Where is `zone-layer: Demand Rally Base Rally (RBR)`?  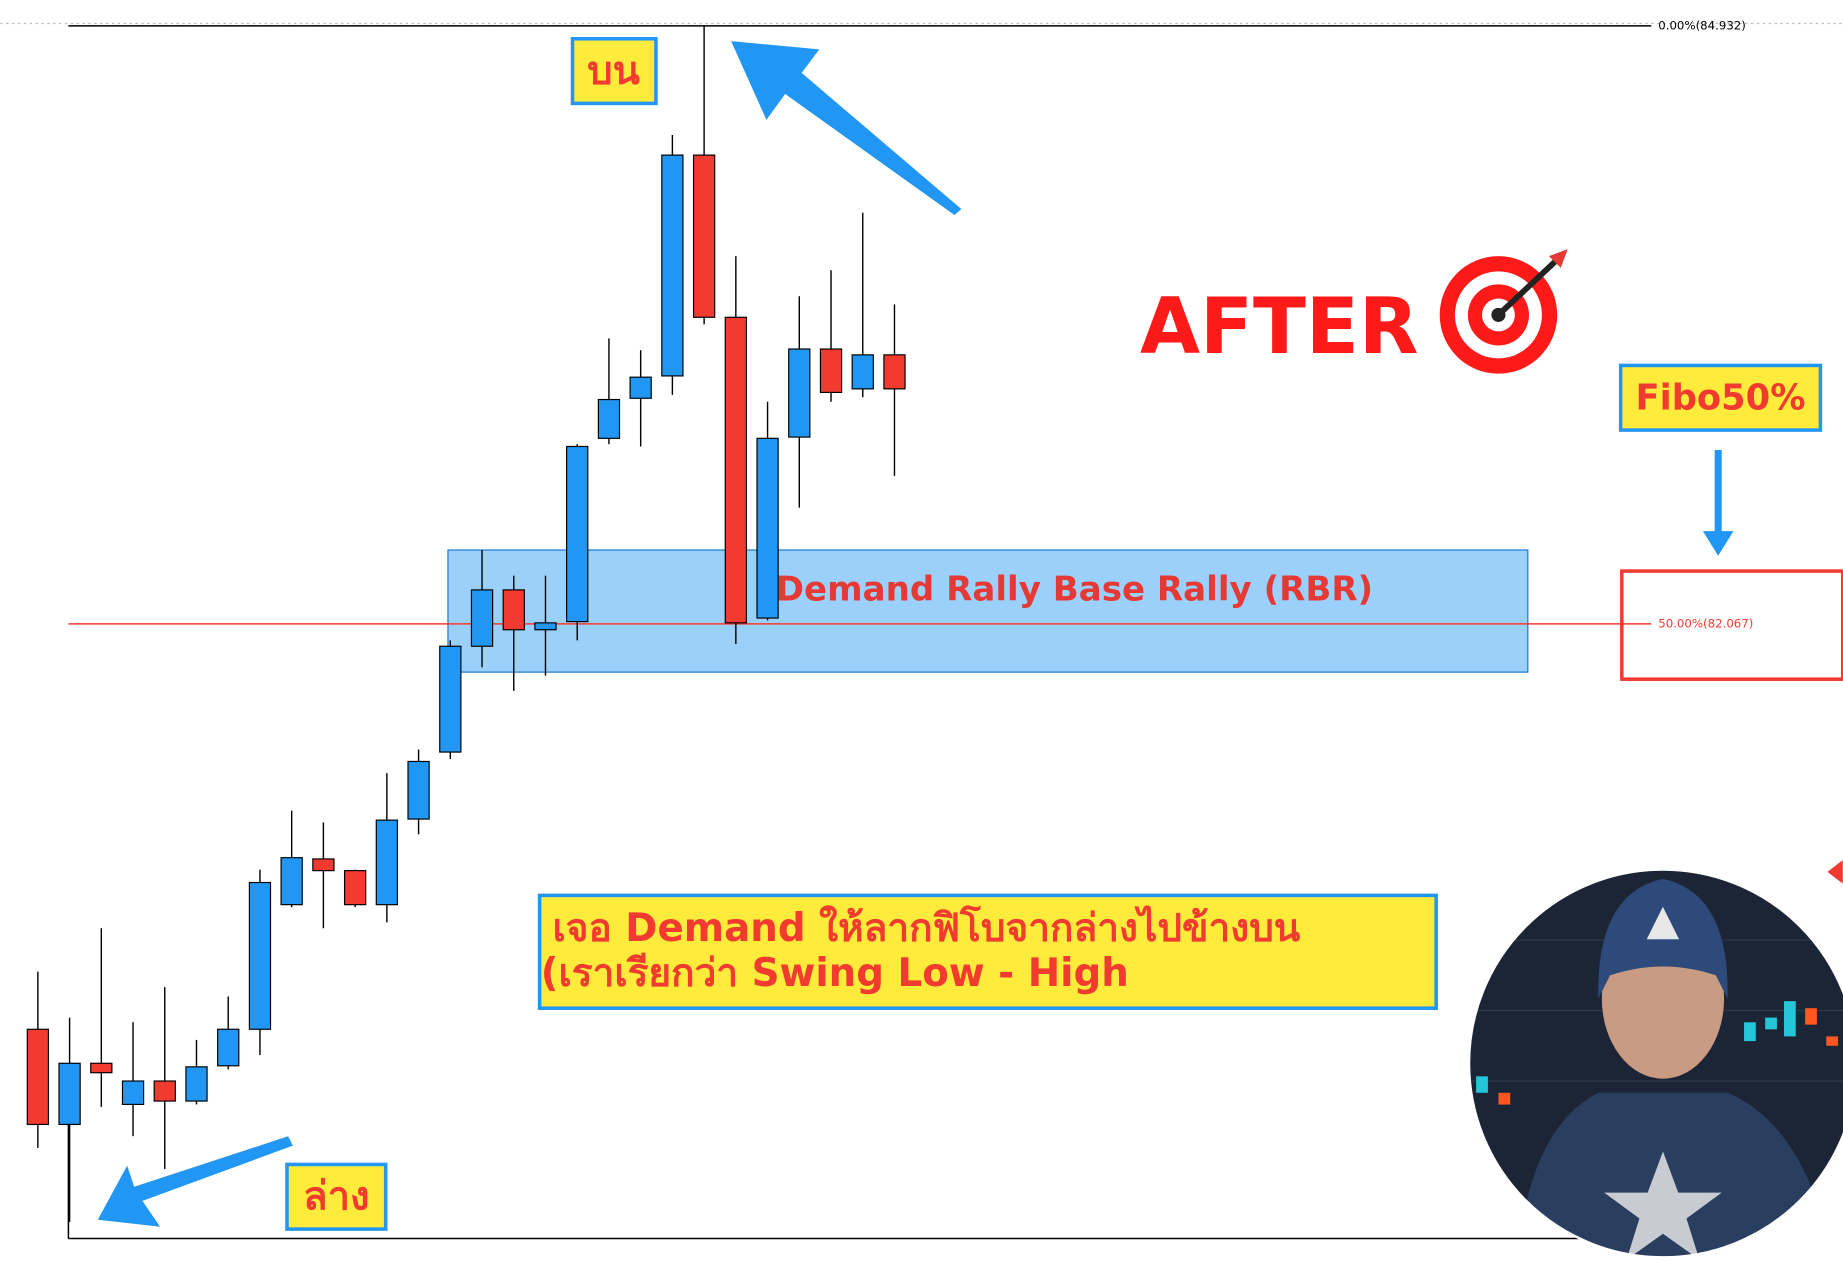 zone-layer: Demand Rally Base Rally (RBR) is located at coordinates (988, 611).